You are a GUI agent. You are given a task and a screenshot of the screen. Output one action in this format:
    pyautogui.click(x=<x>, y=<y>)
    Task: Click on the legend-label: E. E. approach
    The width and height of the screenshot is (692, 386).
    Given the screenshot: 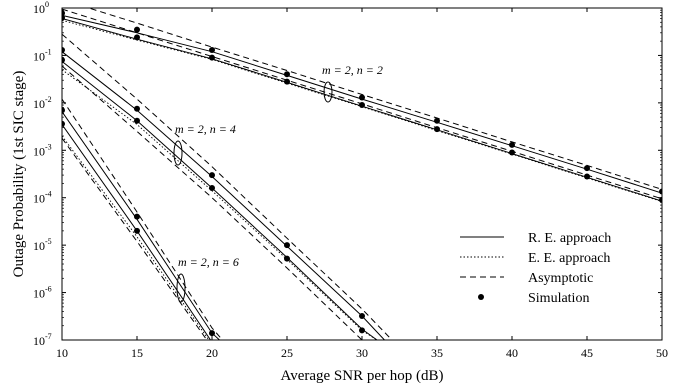 What is the action you would take?
    pyautogui.click(x=569, y=258)
    